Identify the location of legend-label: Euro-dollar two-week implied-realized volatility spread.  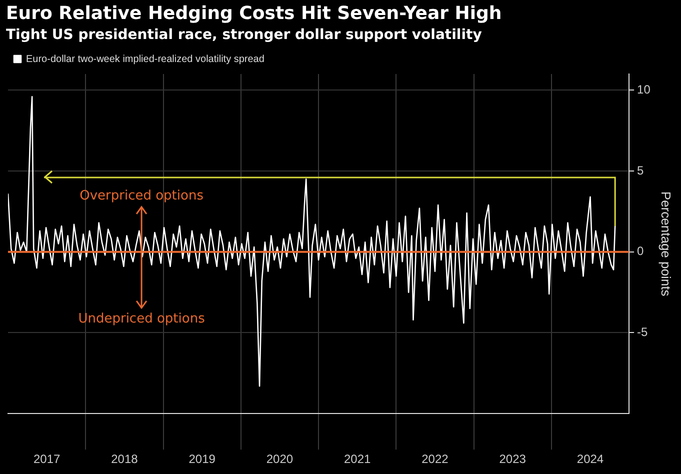
(145, 59).